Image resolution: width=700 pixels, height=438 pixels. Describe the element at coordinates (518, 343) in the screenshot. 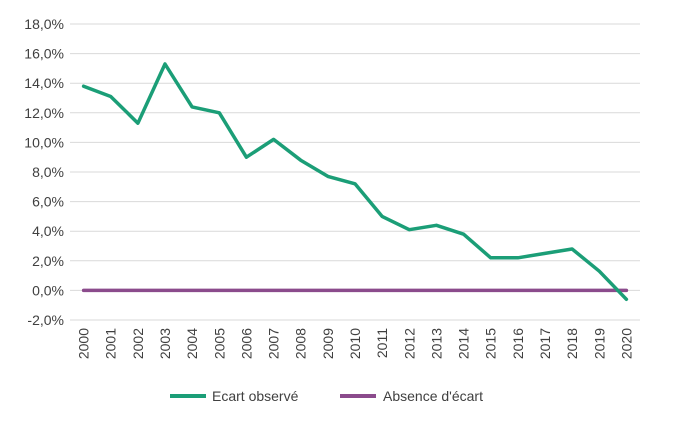

I see `x-tick-label: 2016` at that location.